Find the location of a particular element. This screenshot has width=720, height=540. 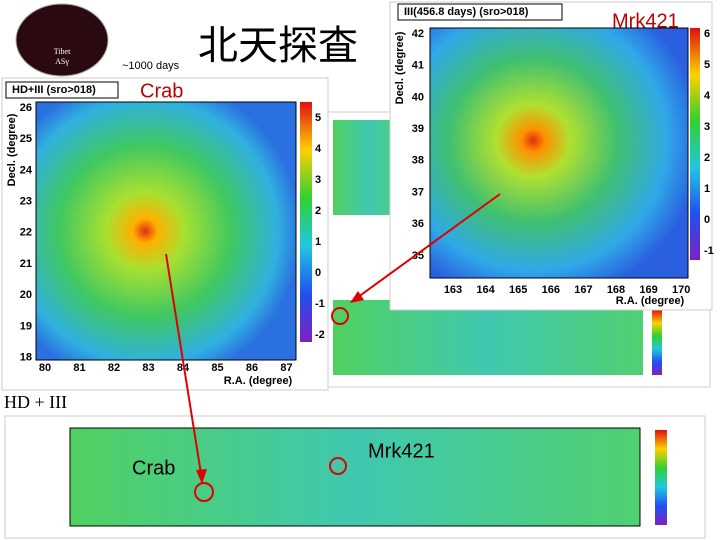

y-tick-label: 42 is located at coordinates (418, 34).